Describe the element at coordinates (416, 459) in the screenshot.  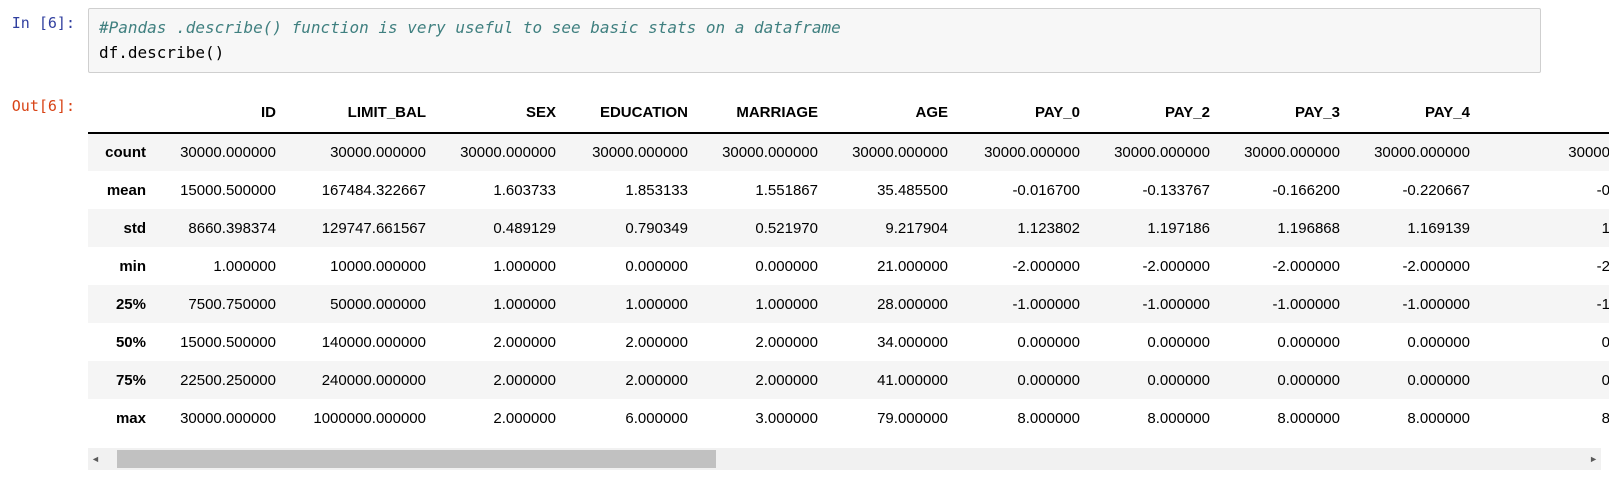
I see `scrollbar-thumb` at that location.